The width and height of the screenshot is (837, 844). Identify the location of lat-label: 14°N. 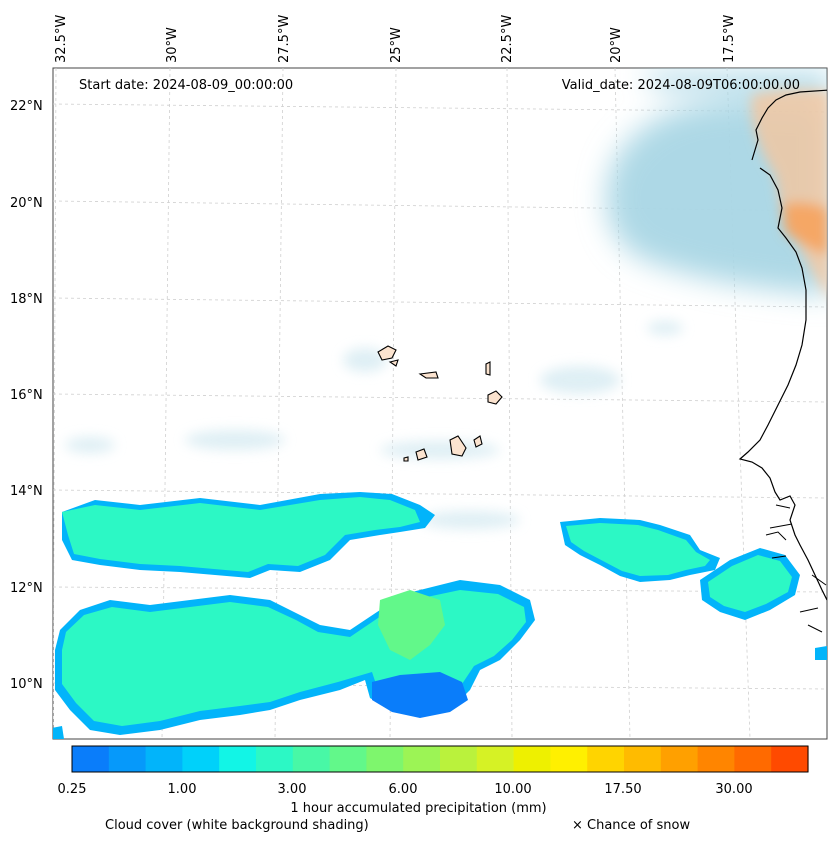
(26, 491).